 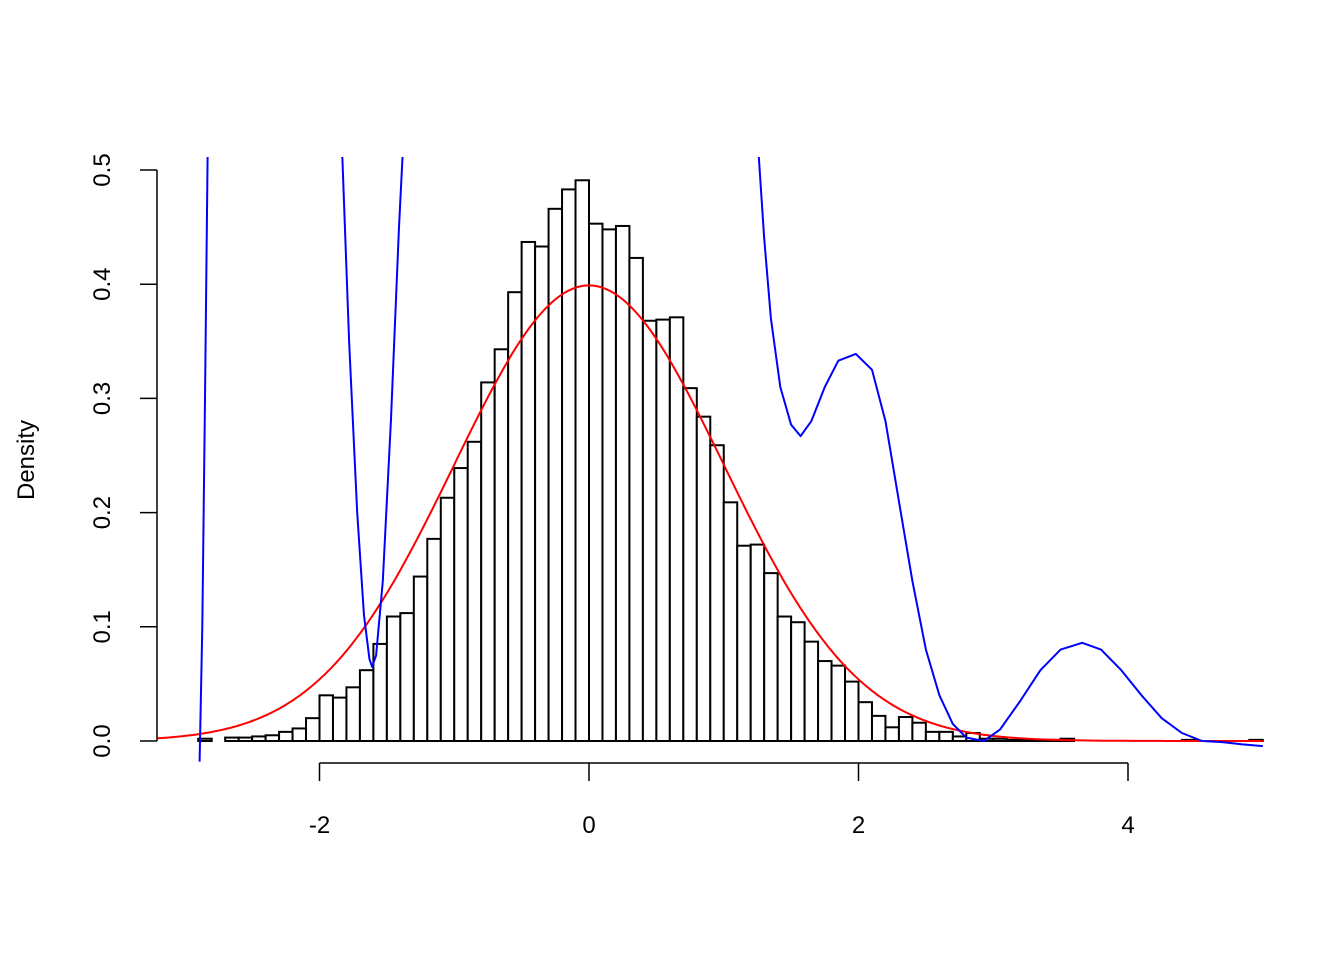 I want to click on y-axis-label: Density, so click(x=26, y=460).